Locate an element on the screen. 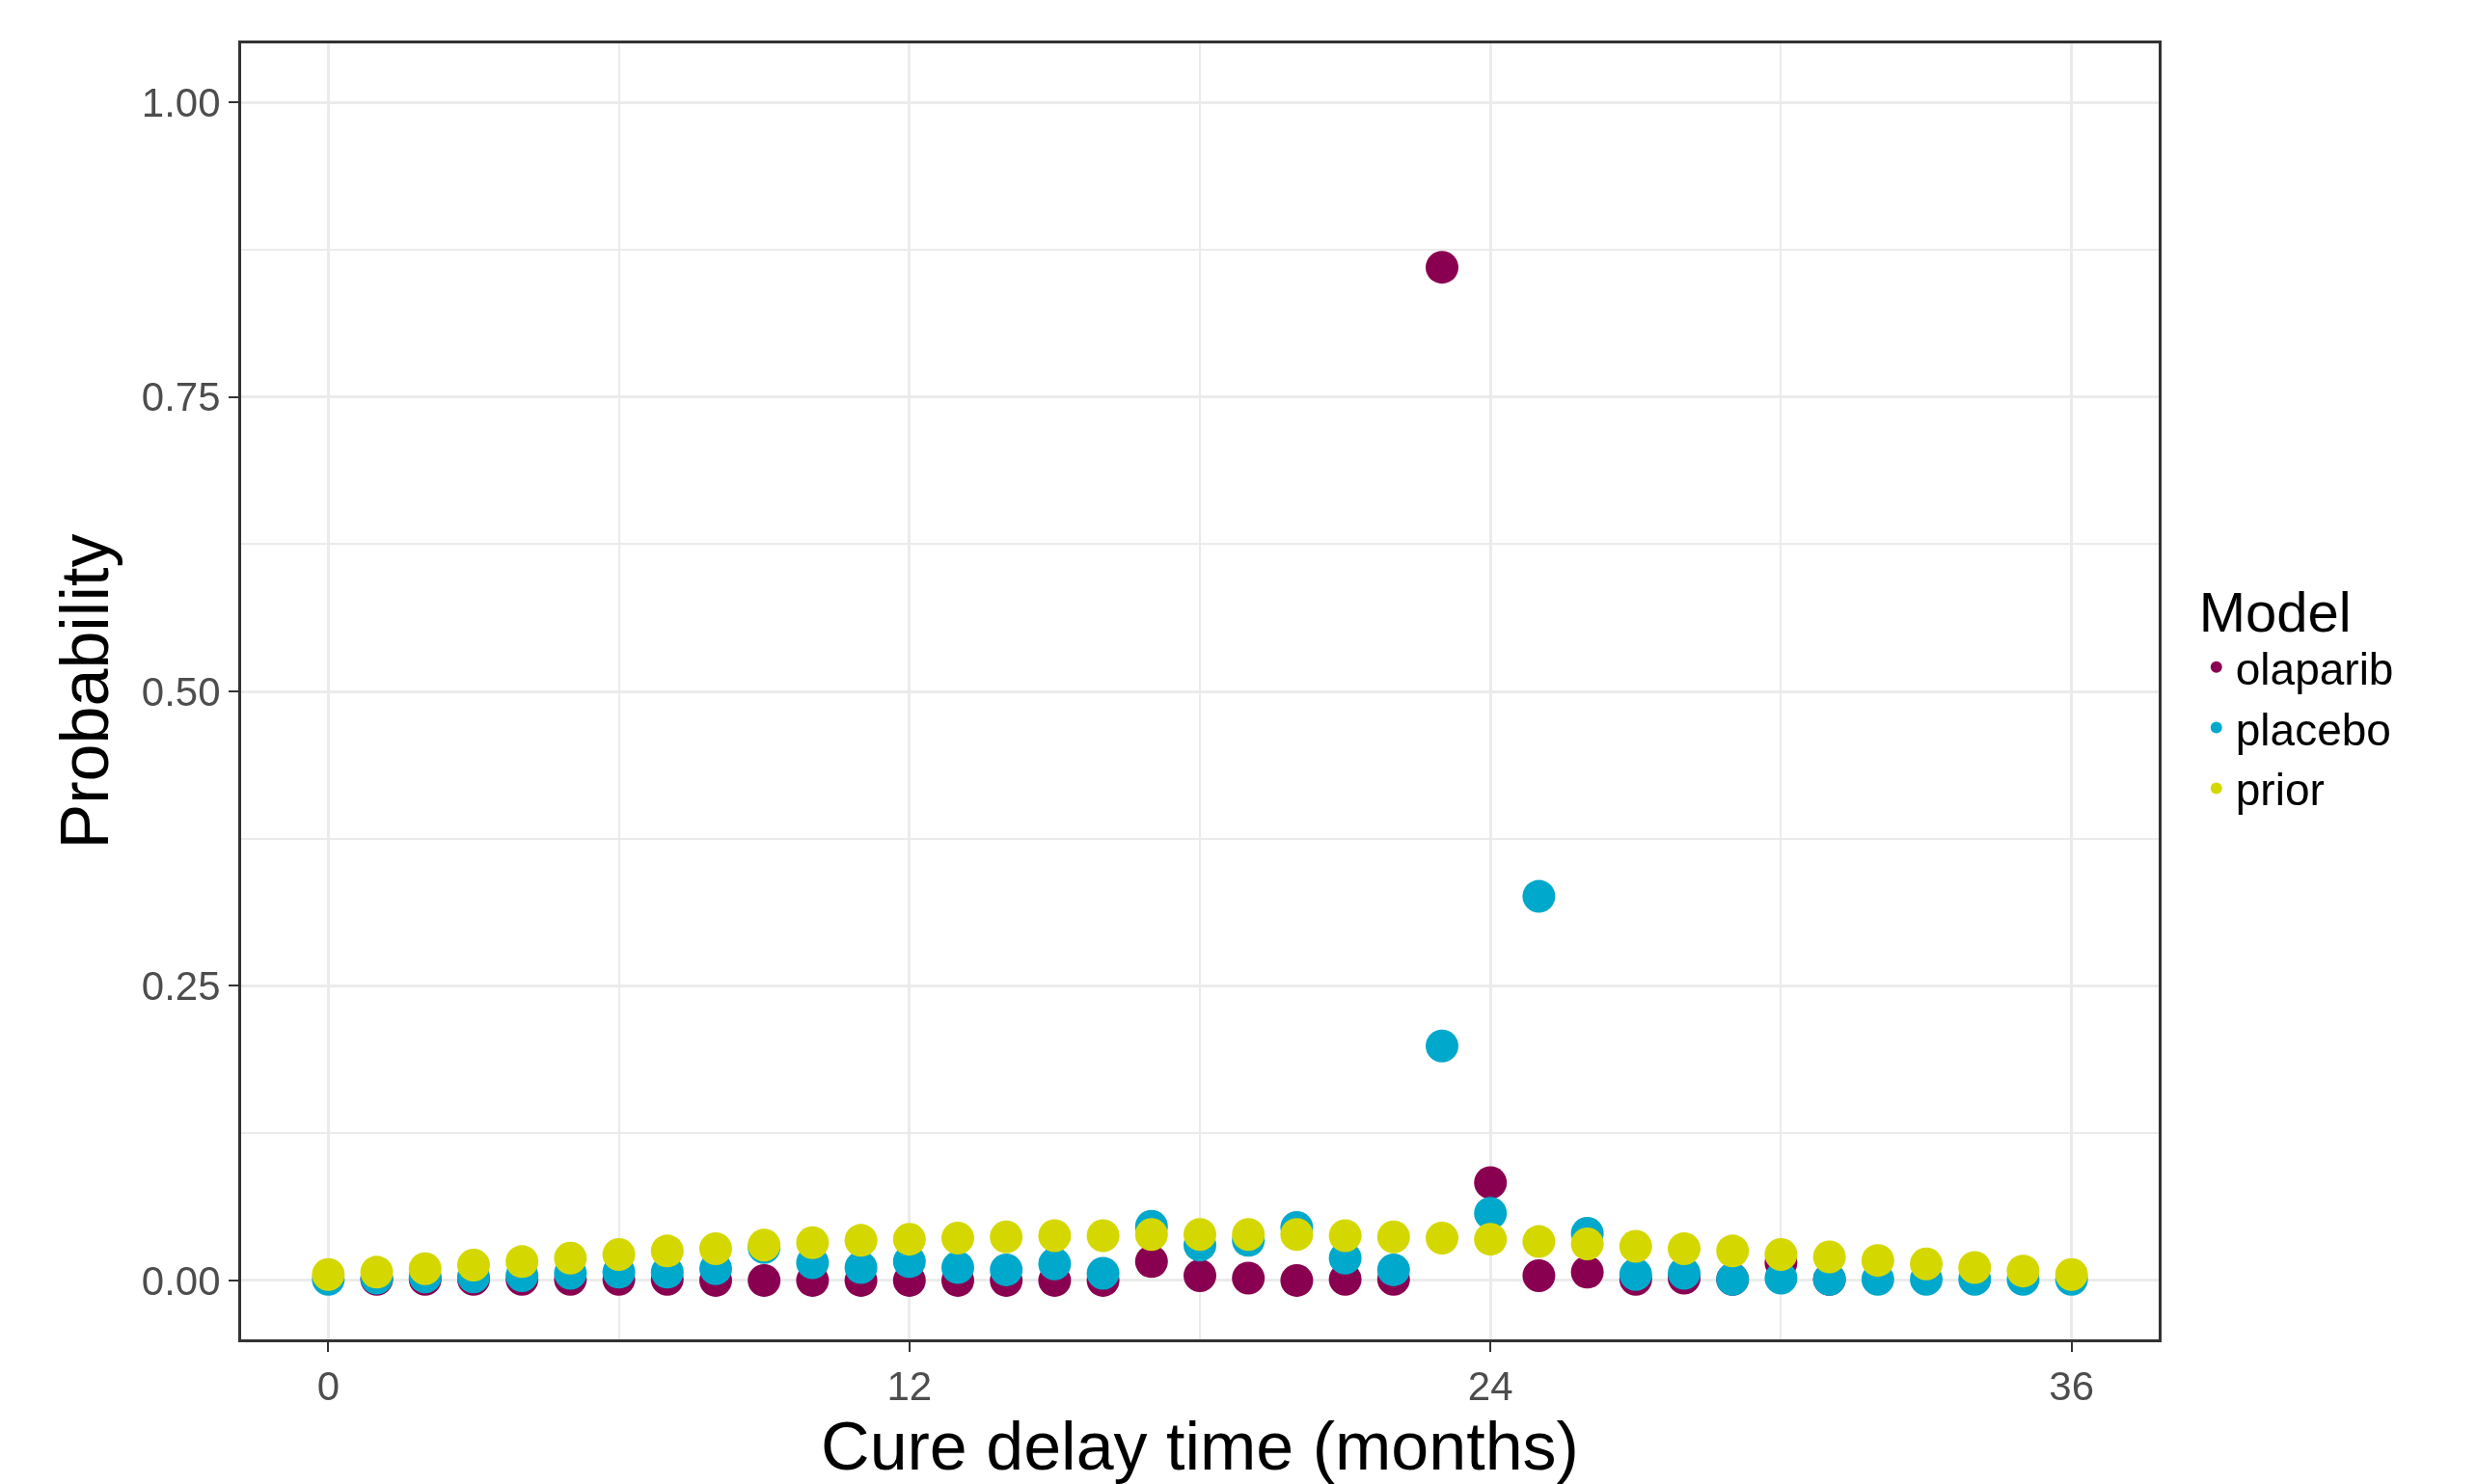  y-tick-label: 0.25 is located at coordinates (181, 986).